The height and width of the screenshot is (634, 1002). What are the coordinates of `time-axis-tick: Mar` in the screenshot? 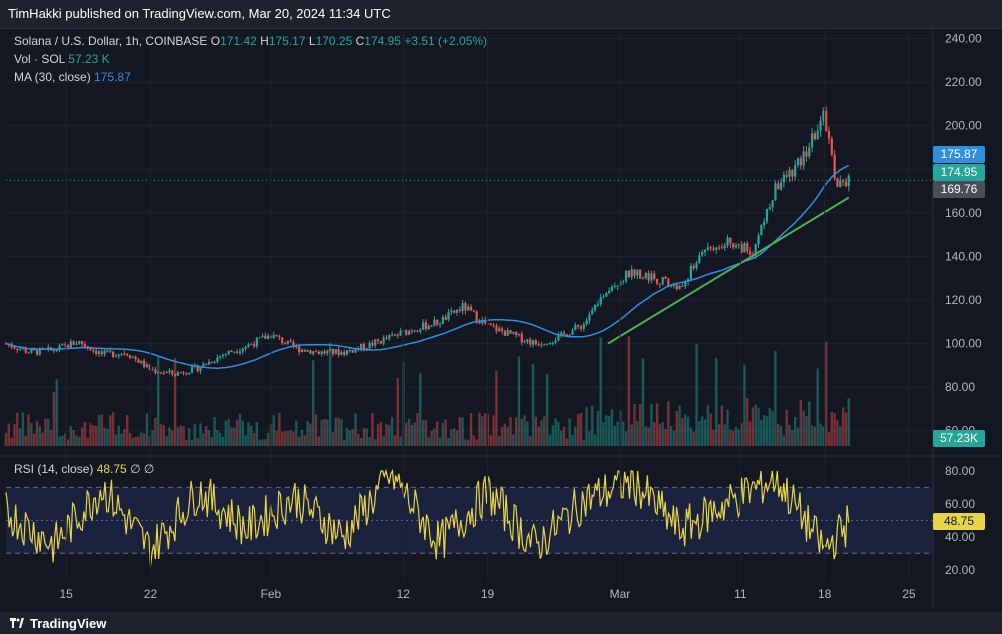 It's located at (620, 594).